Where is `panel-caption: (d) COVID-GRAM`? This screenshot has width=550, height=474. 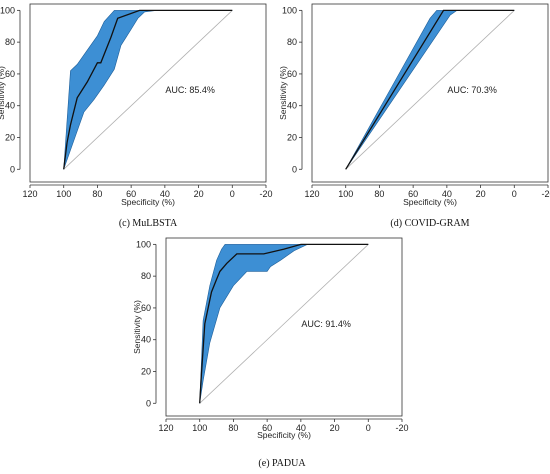
panel-caption: (d) COVID-GRAM is located at coordinates (429, 223).